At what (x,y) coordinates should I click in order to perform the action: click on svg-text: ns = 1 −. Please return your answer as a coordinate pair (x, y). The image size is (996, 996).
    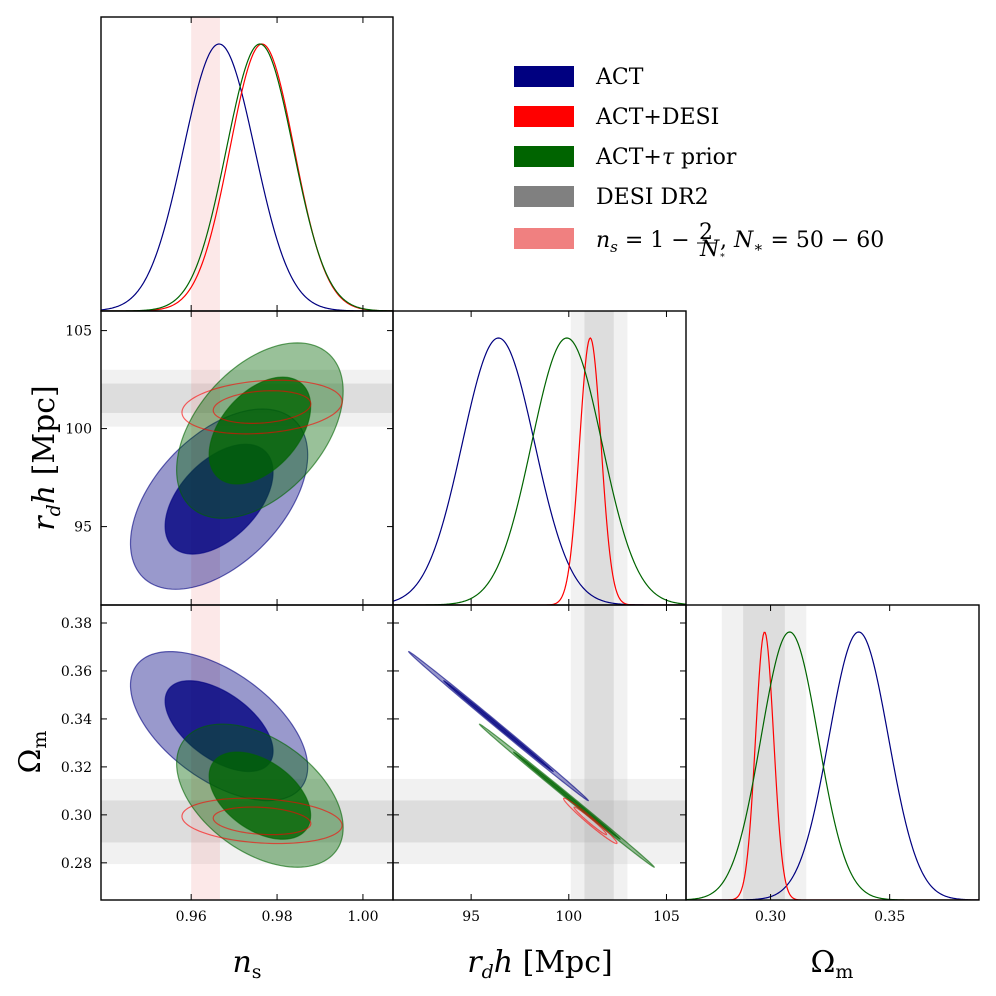
    Looking at the image, I should click on (643, 242).